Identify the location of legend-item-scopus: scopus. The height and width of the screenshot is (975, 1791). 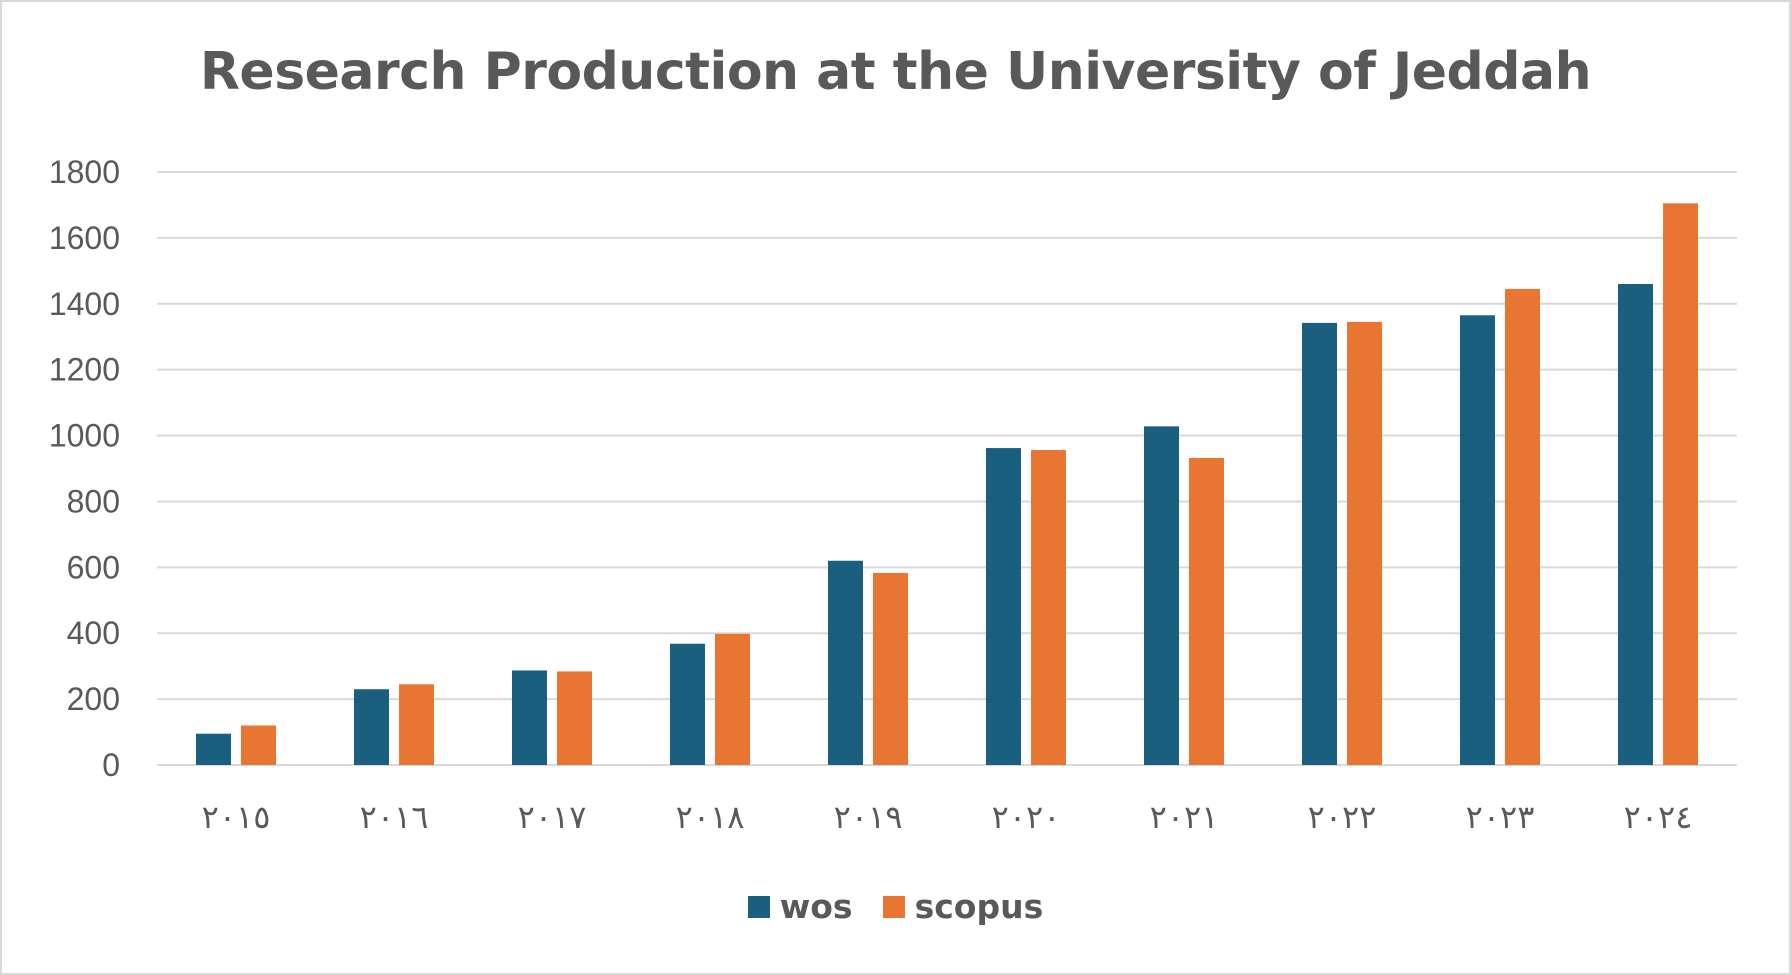
(963, 906).